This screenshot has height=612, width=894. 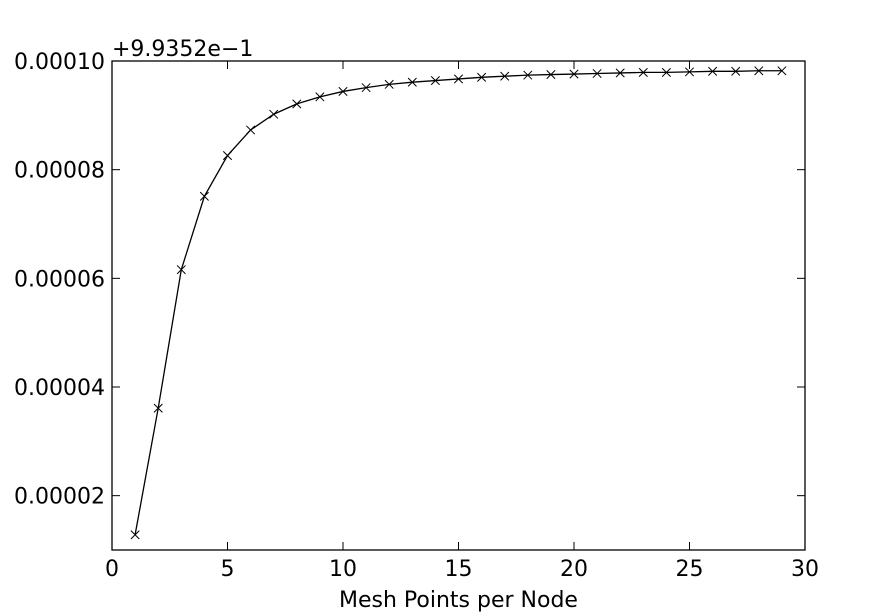 What do you see at coordinates (228, 569) in the screenshot?
I see `x-tick-label: 5` at bounding box center [228, 569].